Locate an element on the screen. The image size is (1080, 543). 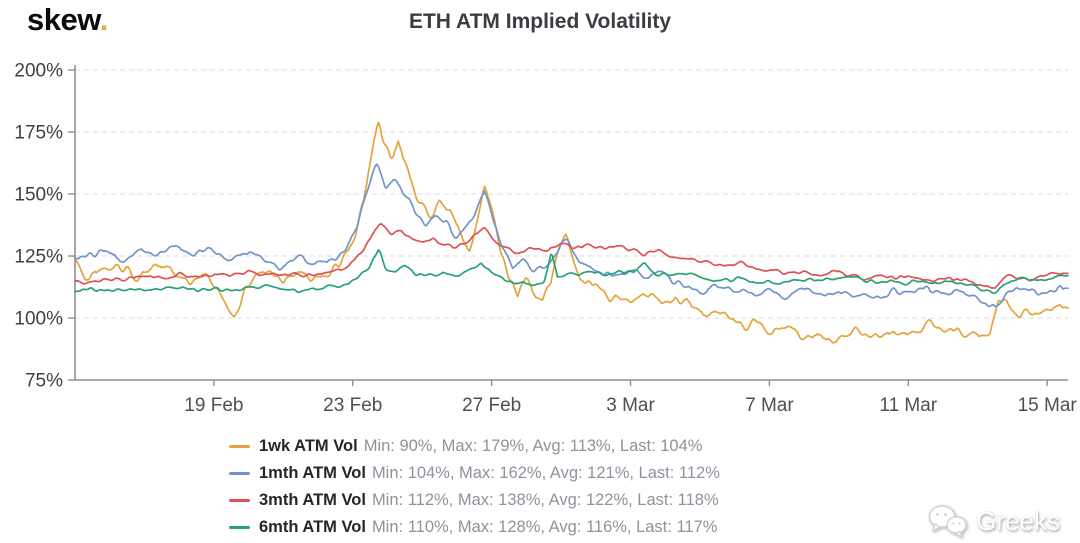
svg-text: 125% is located at coordinates (38, 257).